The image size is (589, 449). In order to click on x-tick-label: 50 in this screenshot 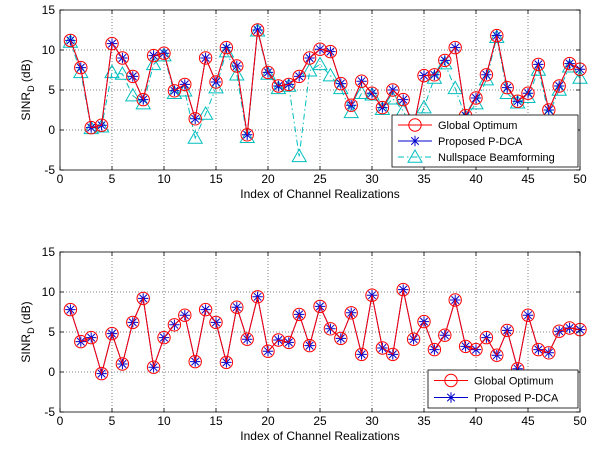, I will do `click(580, 421)`.